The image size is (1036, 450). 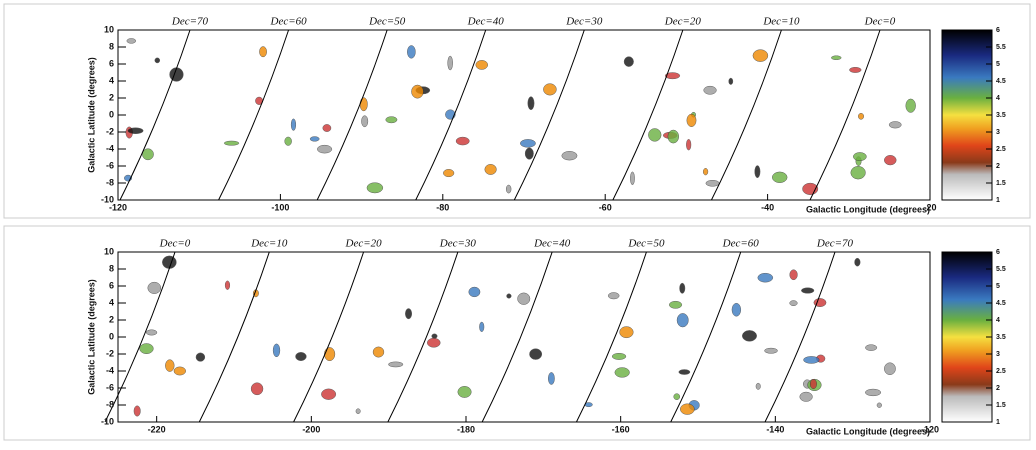 I want to click on x-tick-label: -100, so click(x=280, y=207).